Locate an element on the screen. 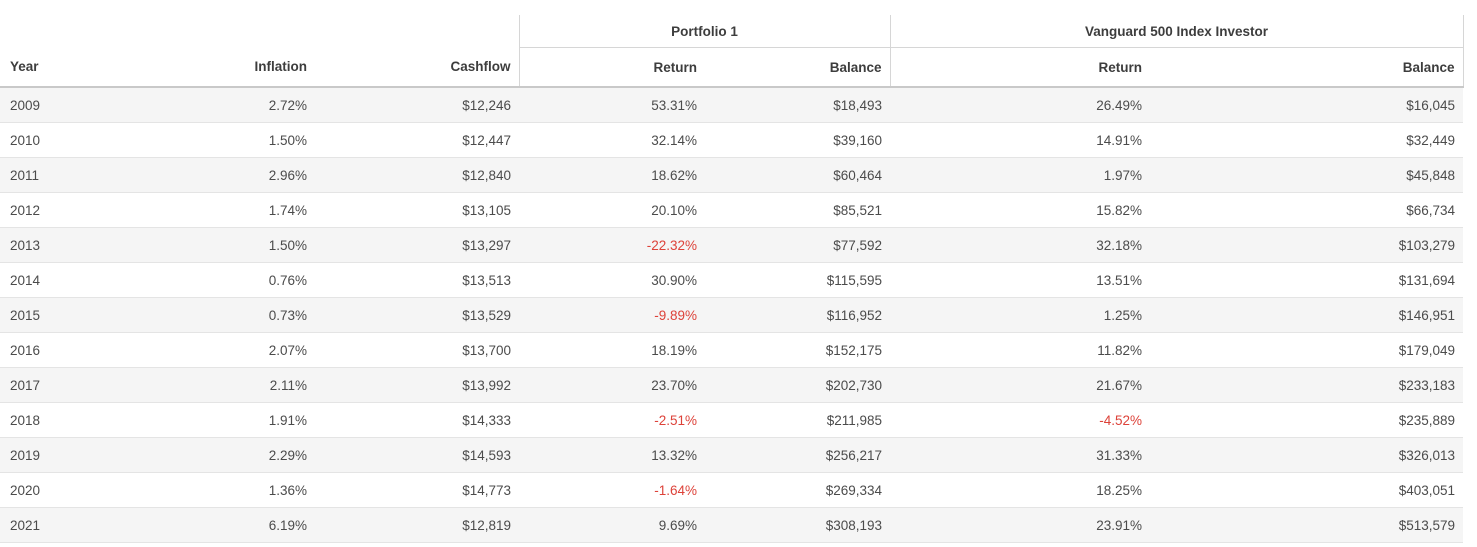 This screenshot has width=1477, height=547. cell-portfolio1-return: 23.70% is located at coordinates (612, 385).